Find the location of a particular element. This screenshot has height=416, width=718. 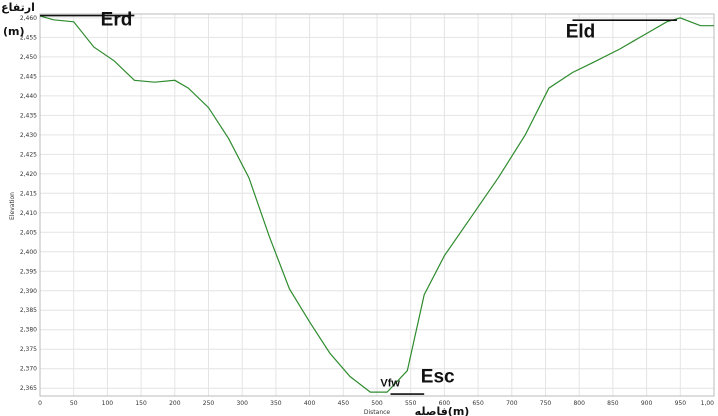

x-tick-label: 100 is located at coordinates (108, 403).